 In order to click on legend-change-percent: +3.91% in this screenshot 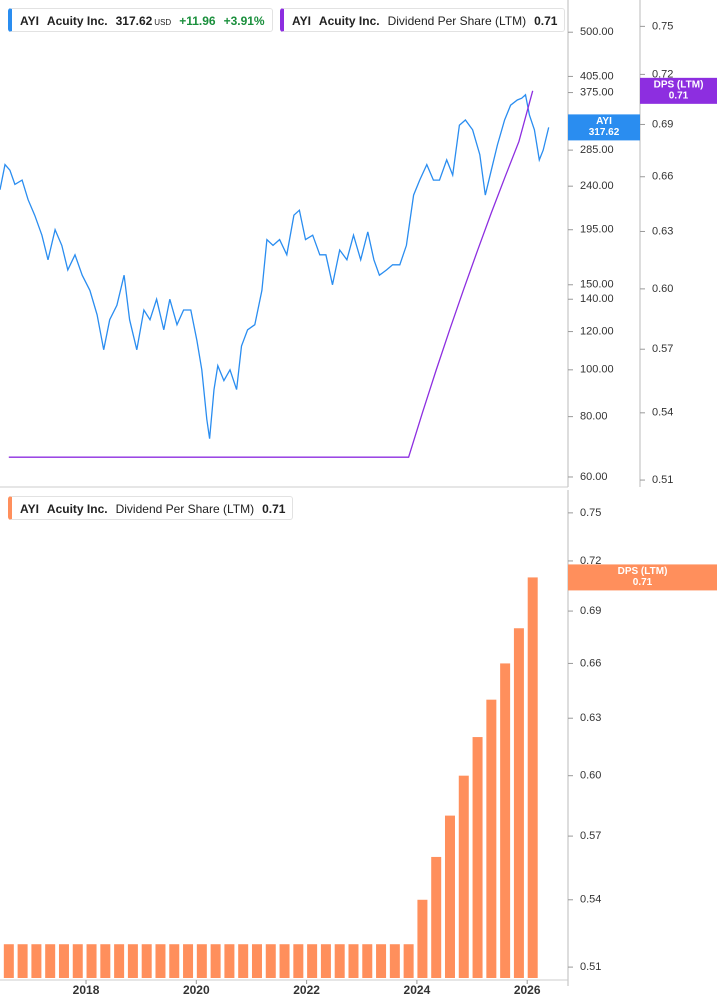, I will do `click(244, 21)`.